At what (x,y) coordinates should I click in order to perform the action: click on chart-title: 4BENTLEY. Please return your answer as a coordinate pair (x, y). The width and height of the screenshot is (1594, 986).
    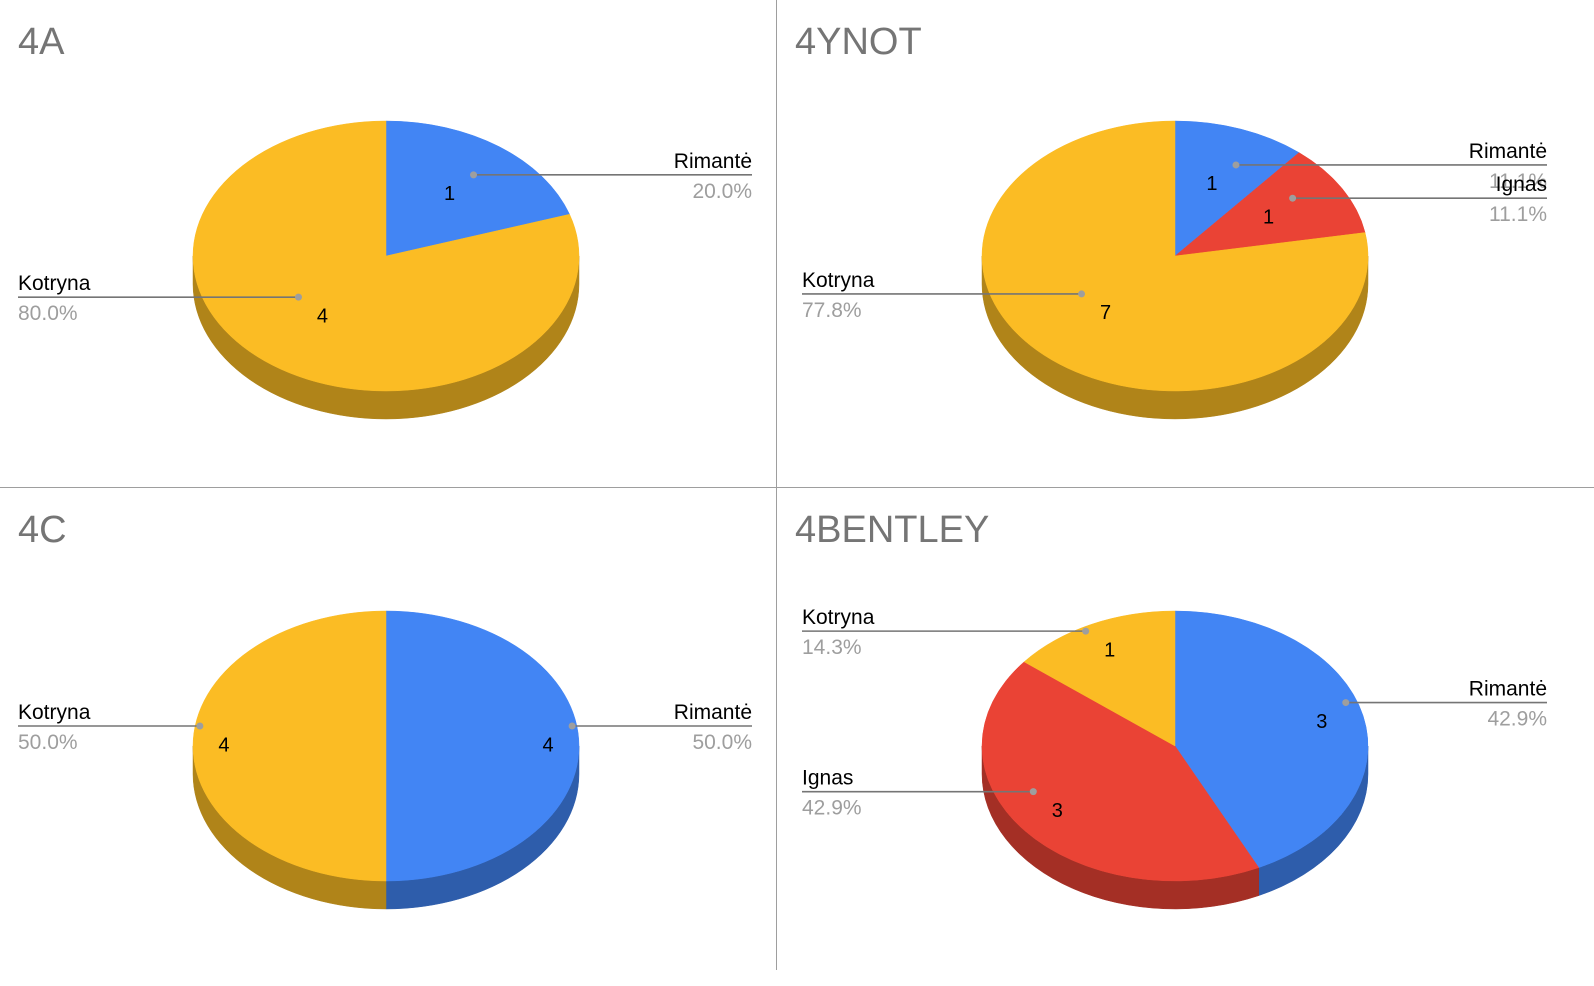
    Looking at the image, I should click on (892, 530).